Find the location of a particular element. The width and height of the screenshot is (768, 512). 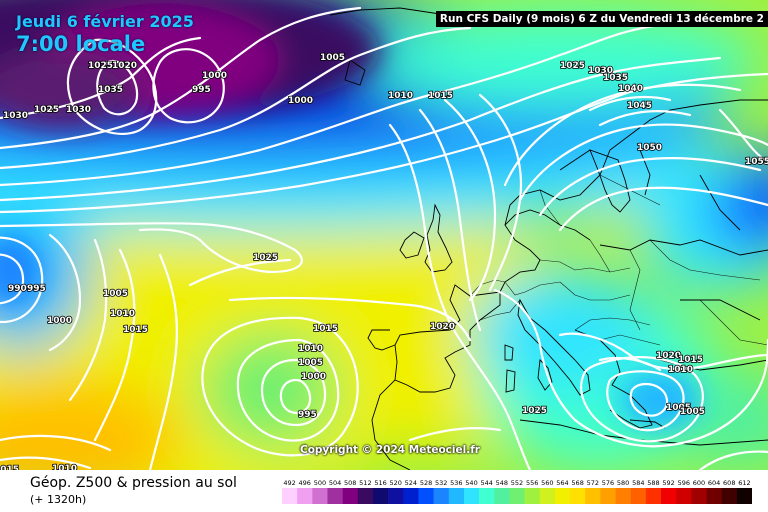

copyright-notice: Copyright © 2024 Meteociel.fr is located at coordinates (390, 450).